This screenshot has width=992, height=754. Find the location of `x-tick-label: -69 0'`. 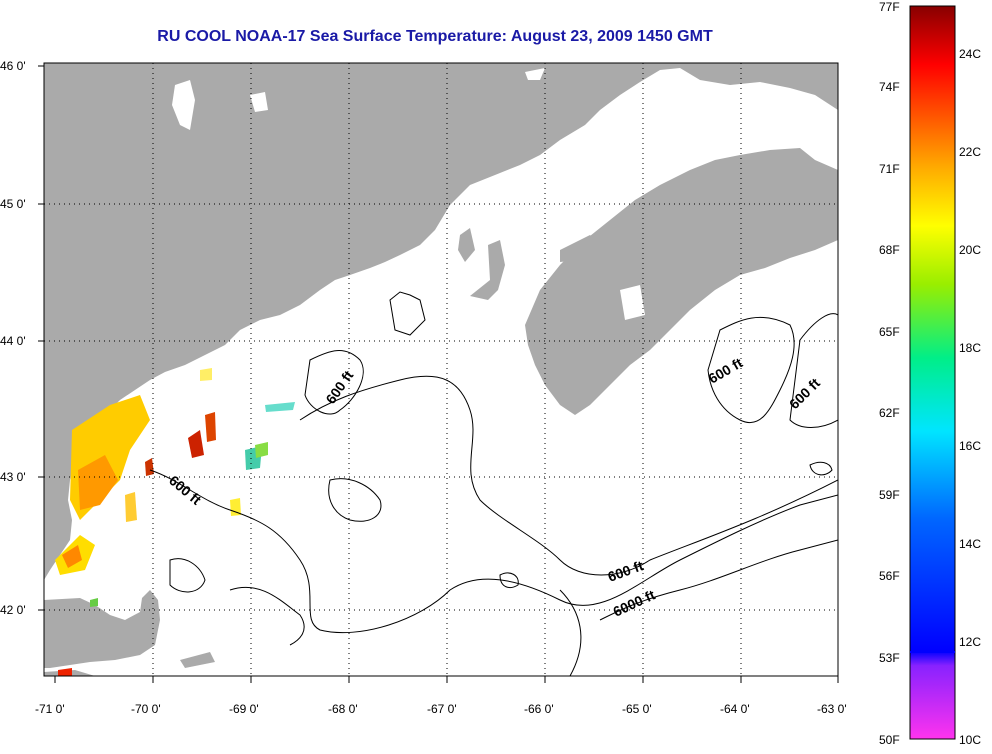

x-tick-label: -69 0' is located at coordinates (244, 709).